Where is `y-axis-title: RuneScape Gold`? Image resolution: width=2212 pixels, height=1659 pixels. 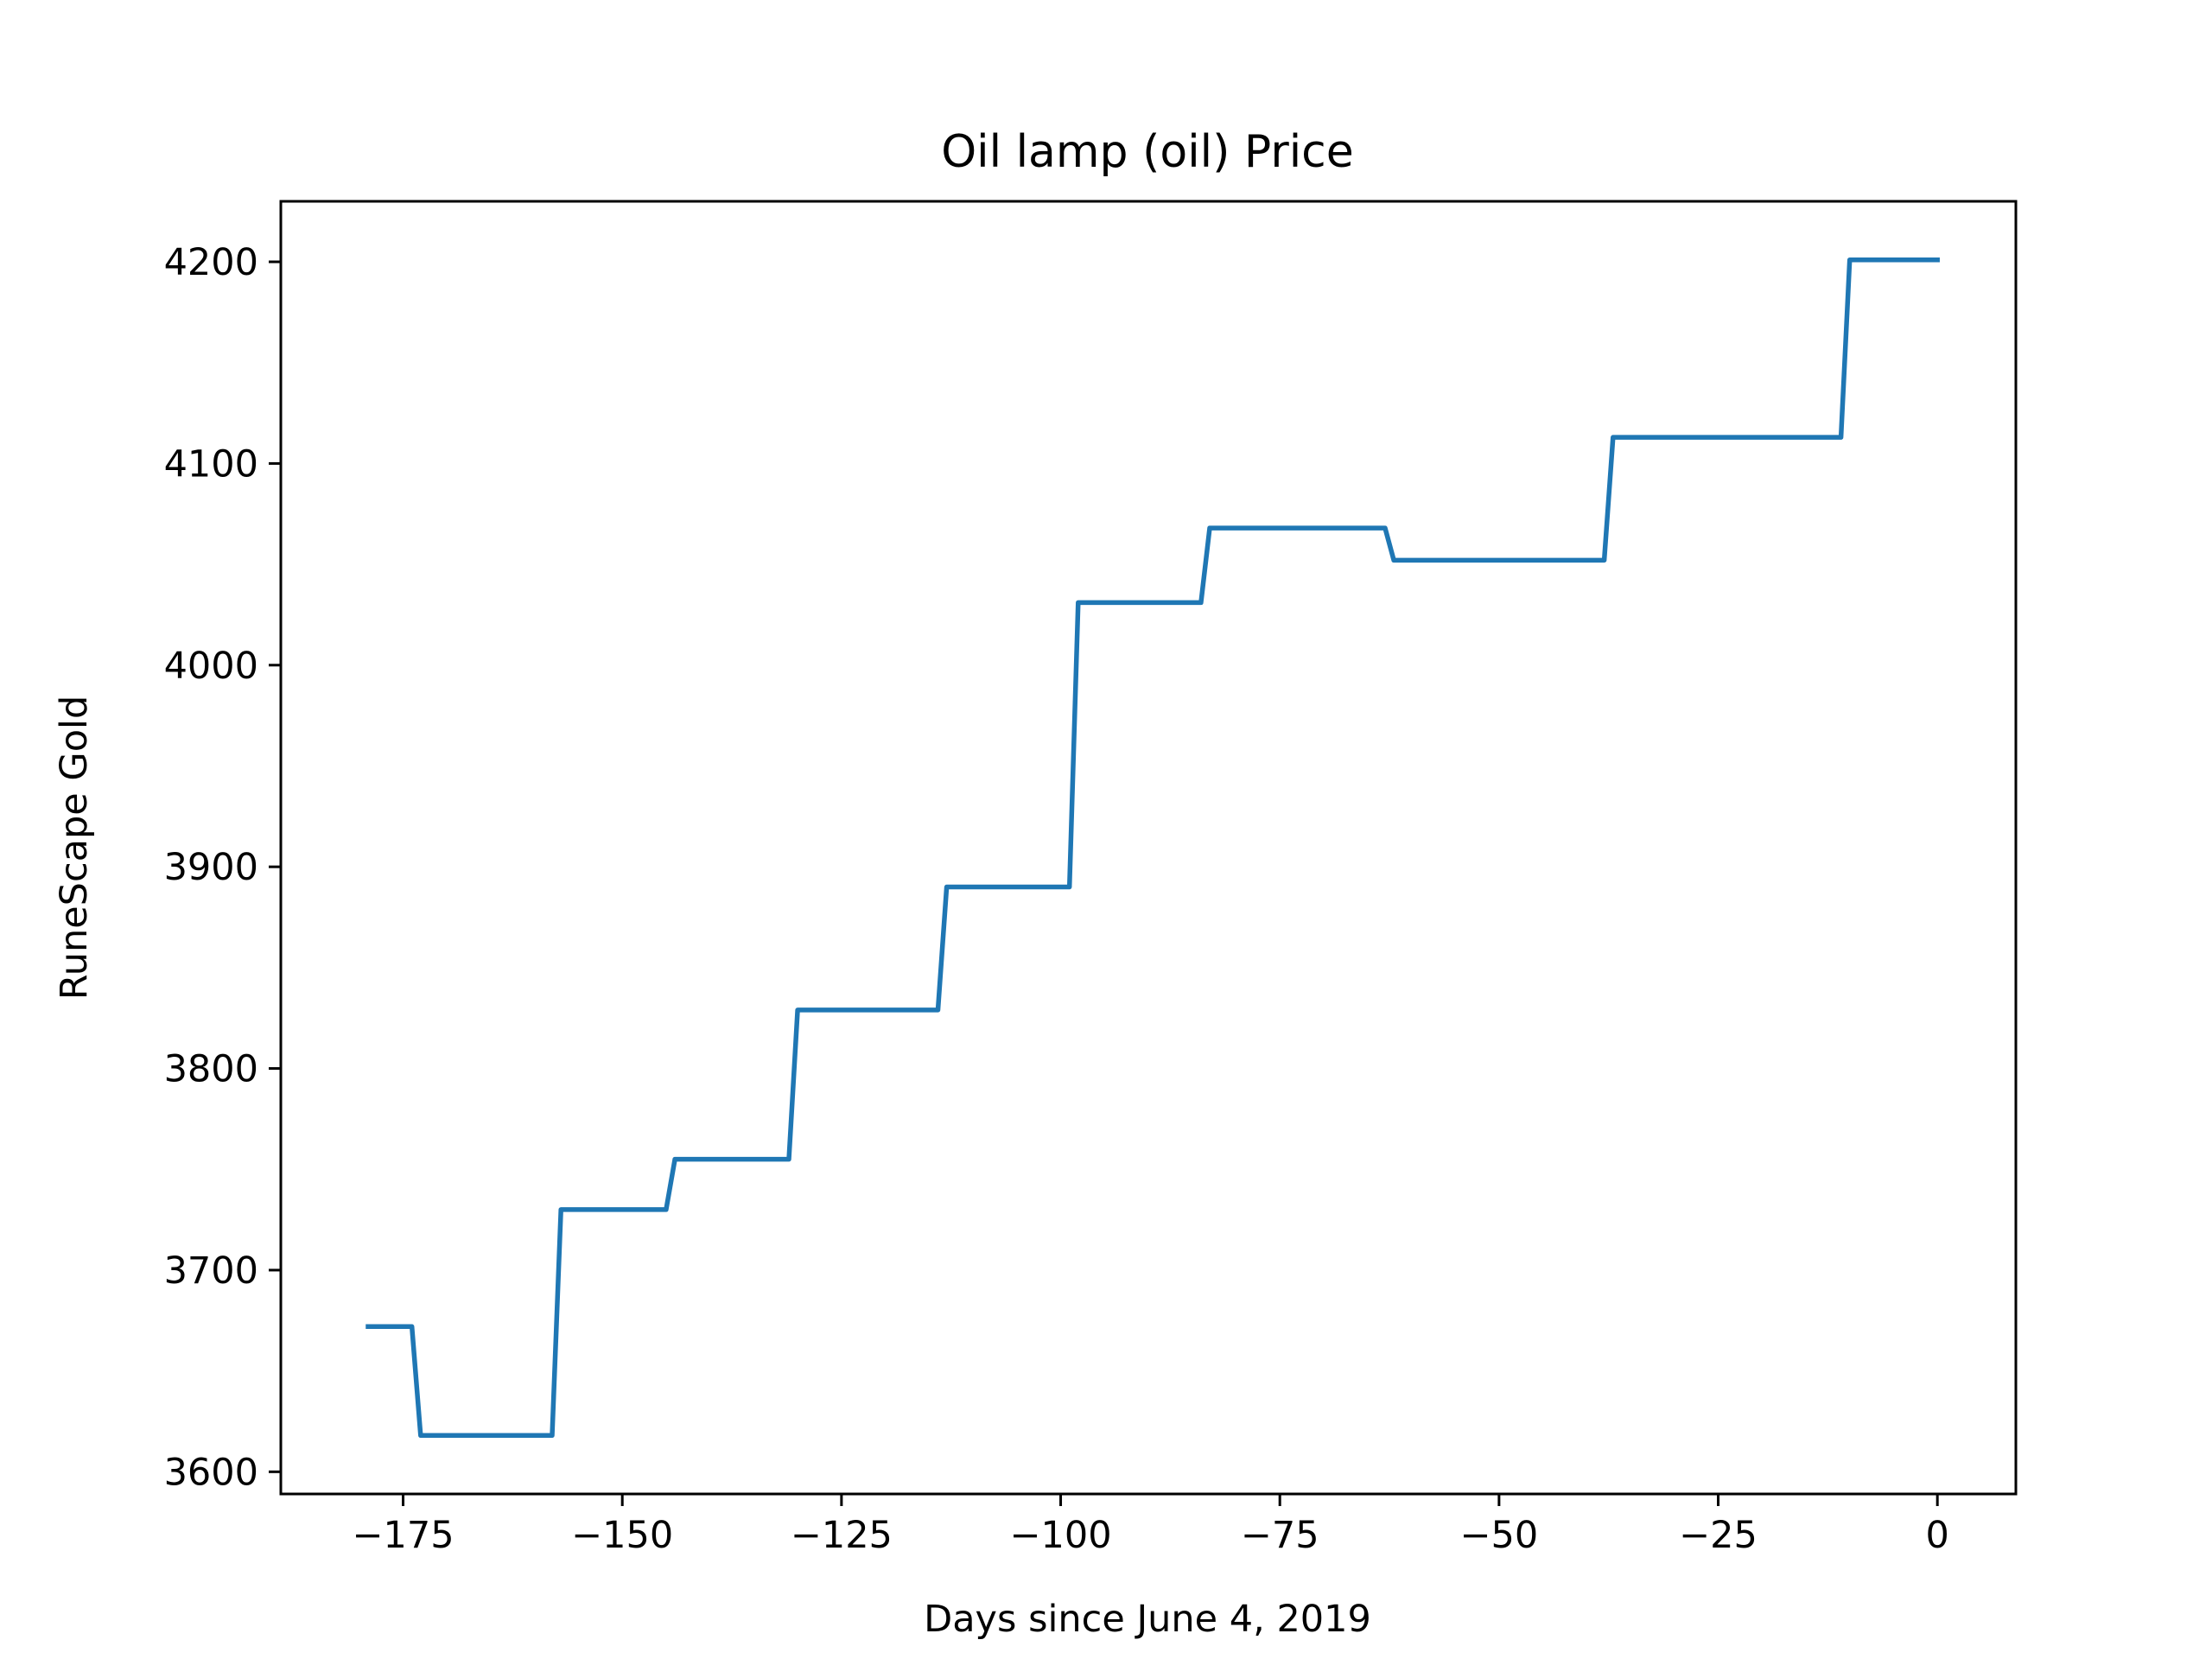 y-axis-title: RuneScape Gold is located at coordinates (74, 848).